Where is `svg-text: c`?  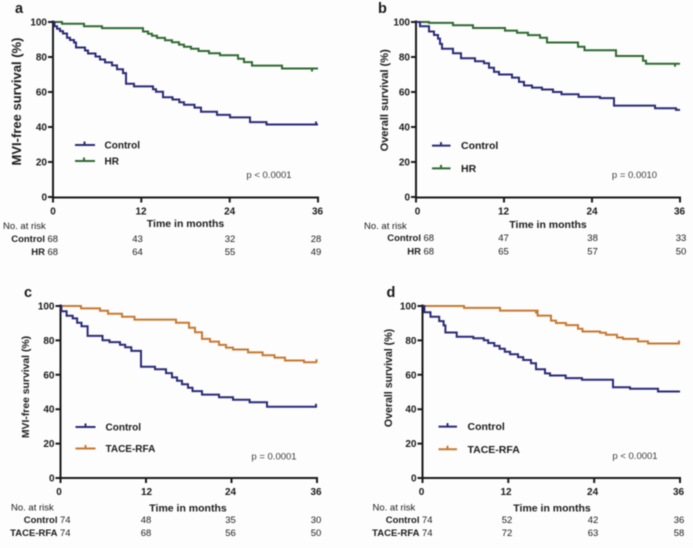
svg-text: c is located at coordinates (28, 293).